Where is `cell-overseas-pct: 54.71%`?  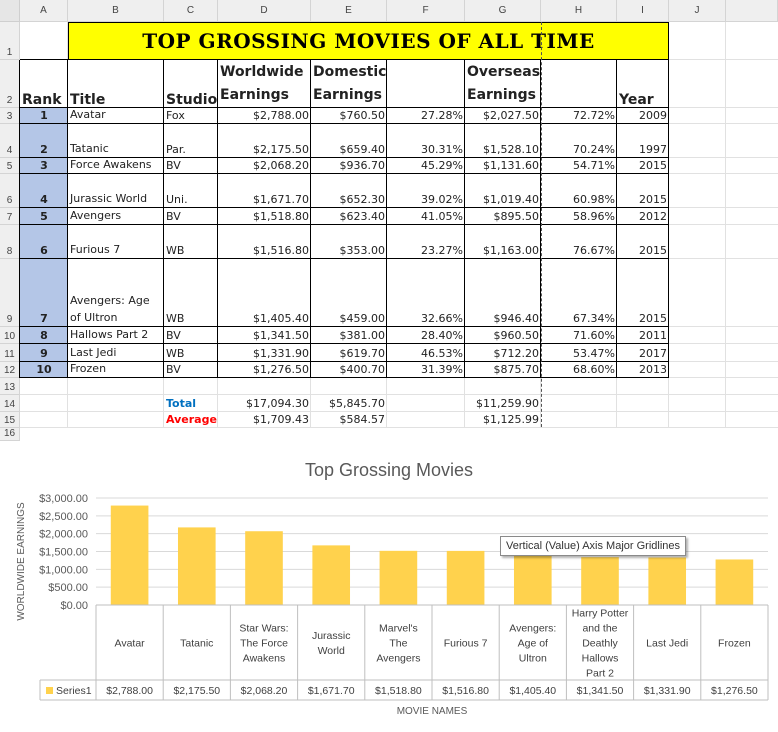 cell-overseas-pct: 54.71% is located at coordinates (594, 165).